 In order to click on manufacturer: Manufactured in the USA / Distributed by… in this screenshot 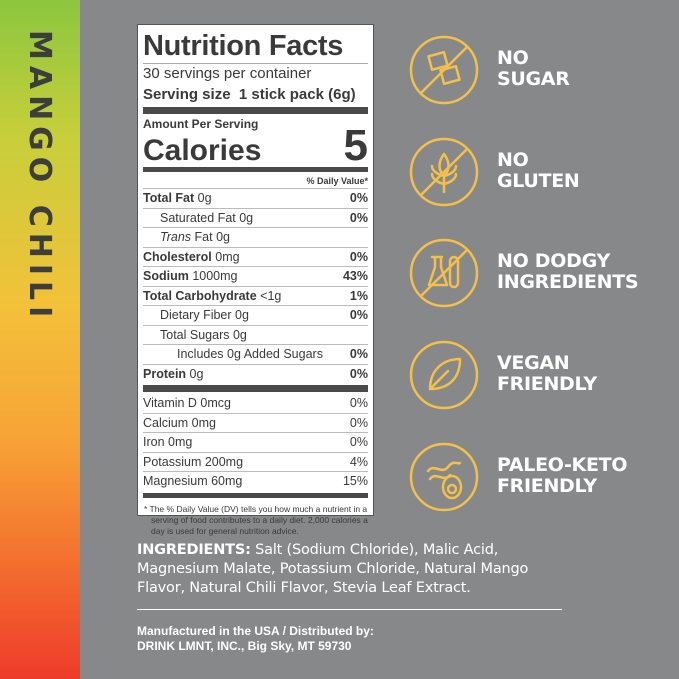, I will do `click(255, 638)`.